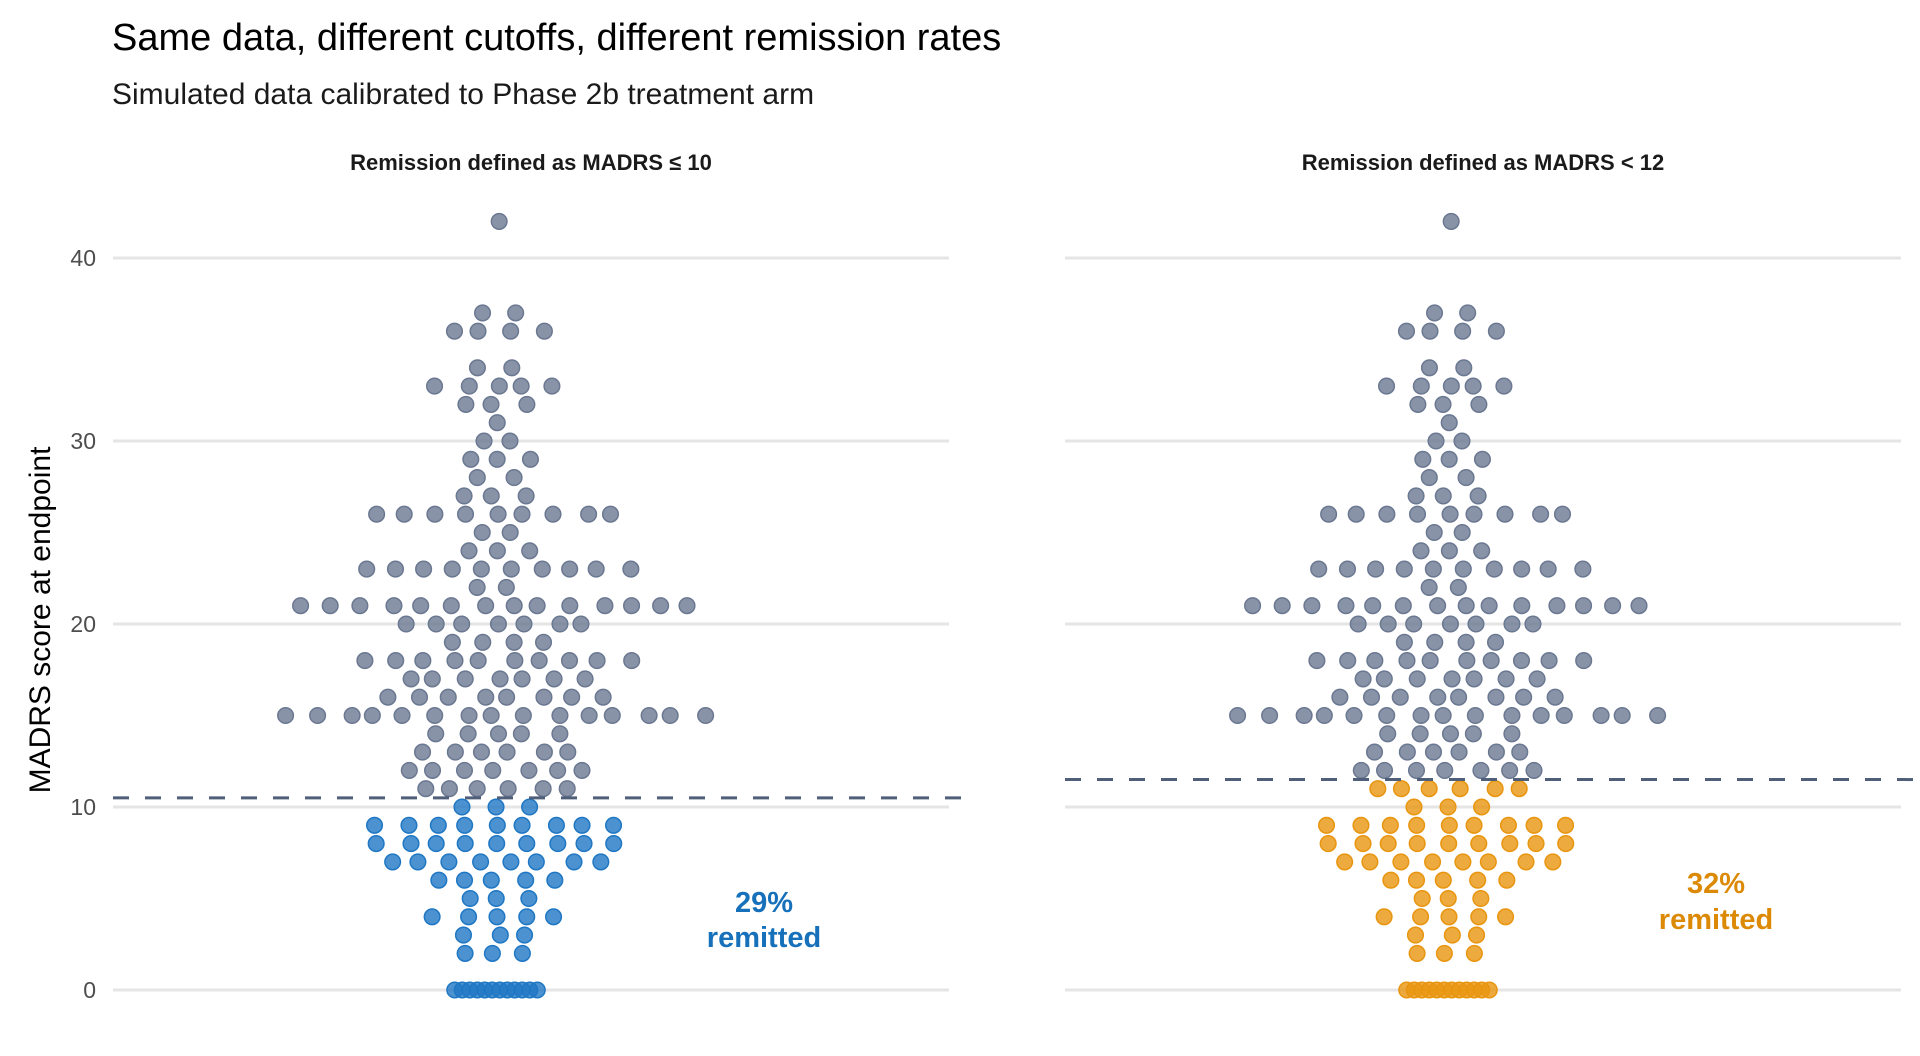 This screenshot has height=1056, width=1920. I want to click on y-tick-label: 40, so click(83, 258).